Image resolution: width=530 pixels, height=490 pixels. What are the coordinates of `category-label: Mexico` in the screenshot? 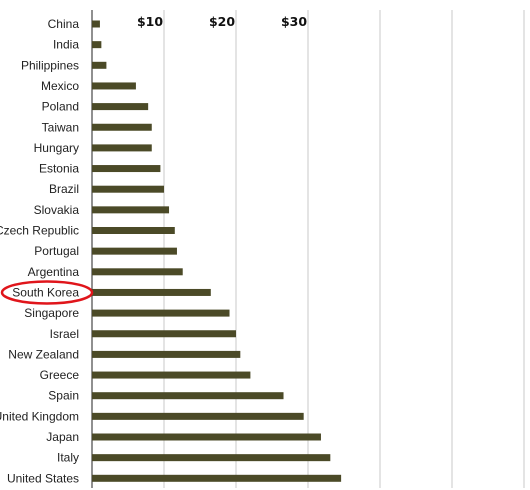 It's located at (60, 86).